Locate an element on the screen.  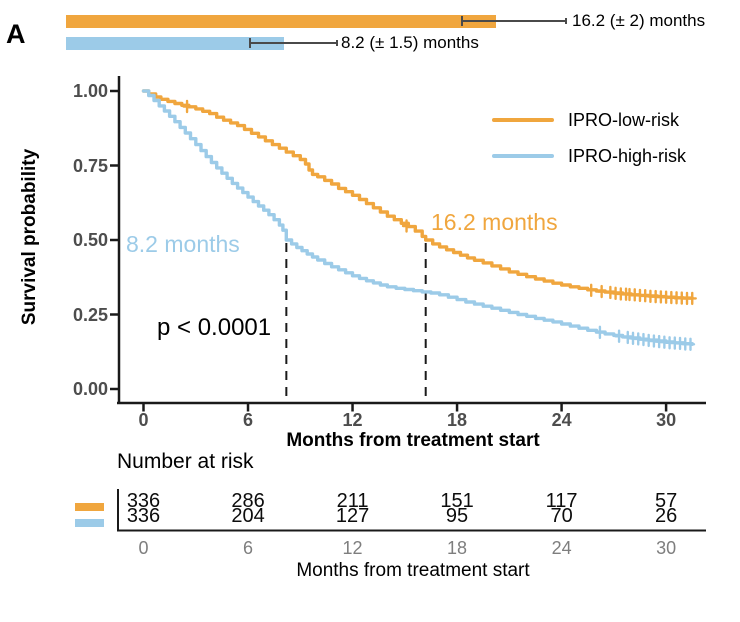
risk-axis-title: Months from treatment start is located at coordinates (413, 570).